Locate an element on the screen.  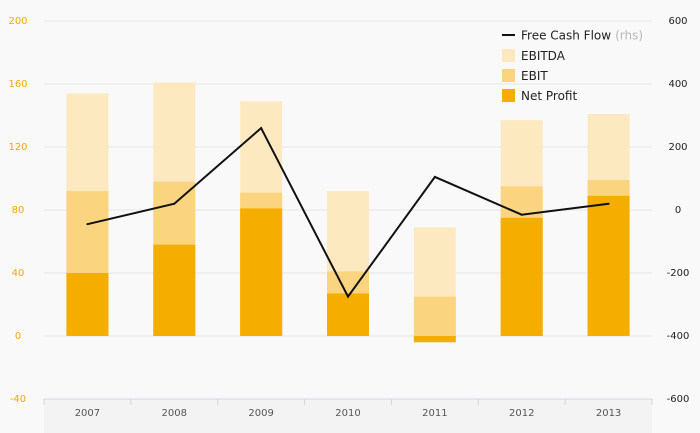
x-tick-label: 2011 is located at coordinates (434, 413).